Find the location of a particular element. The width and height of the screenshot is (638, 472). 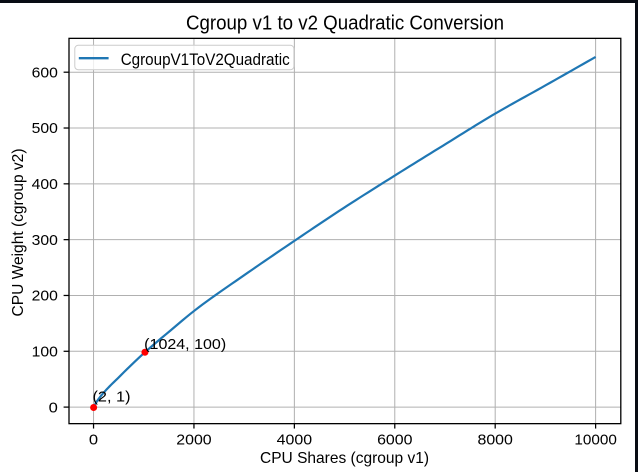

svg-text: 2000 is located at coordinates (193, 439).